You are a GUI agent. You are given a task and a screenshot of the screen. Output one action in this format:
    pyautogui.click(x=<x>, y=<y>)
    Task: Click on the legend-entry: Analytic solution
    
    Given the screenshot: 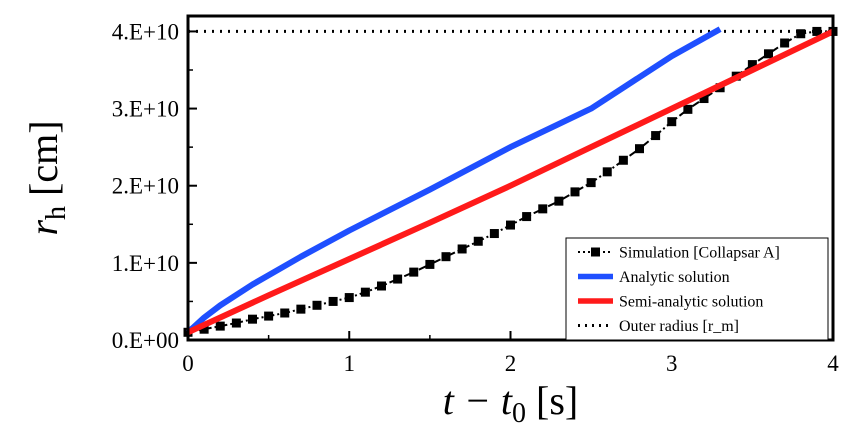 What is the action you would take?
    pyautogui.click(x=654, y=277)
    